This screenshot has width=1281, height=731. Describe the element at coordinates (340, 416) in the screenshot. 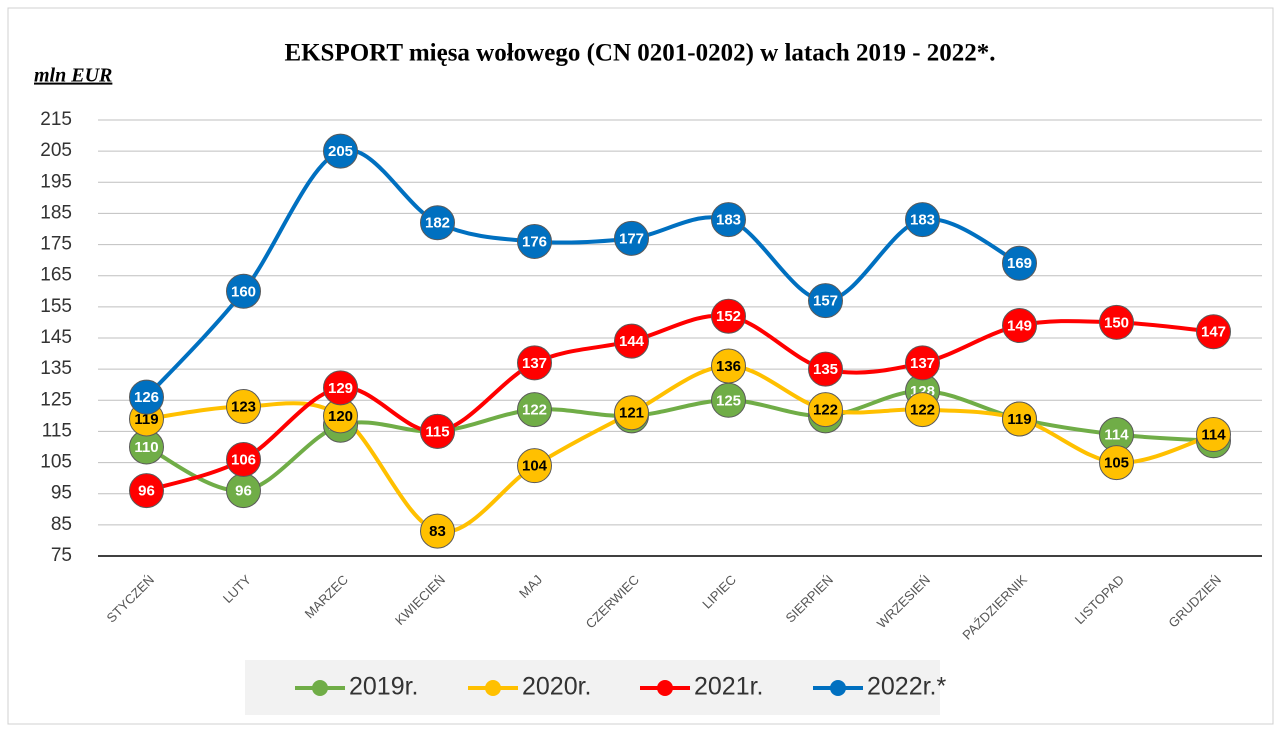

I see `data-label: 120` at that location.